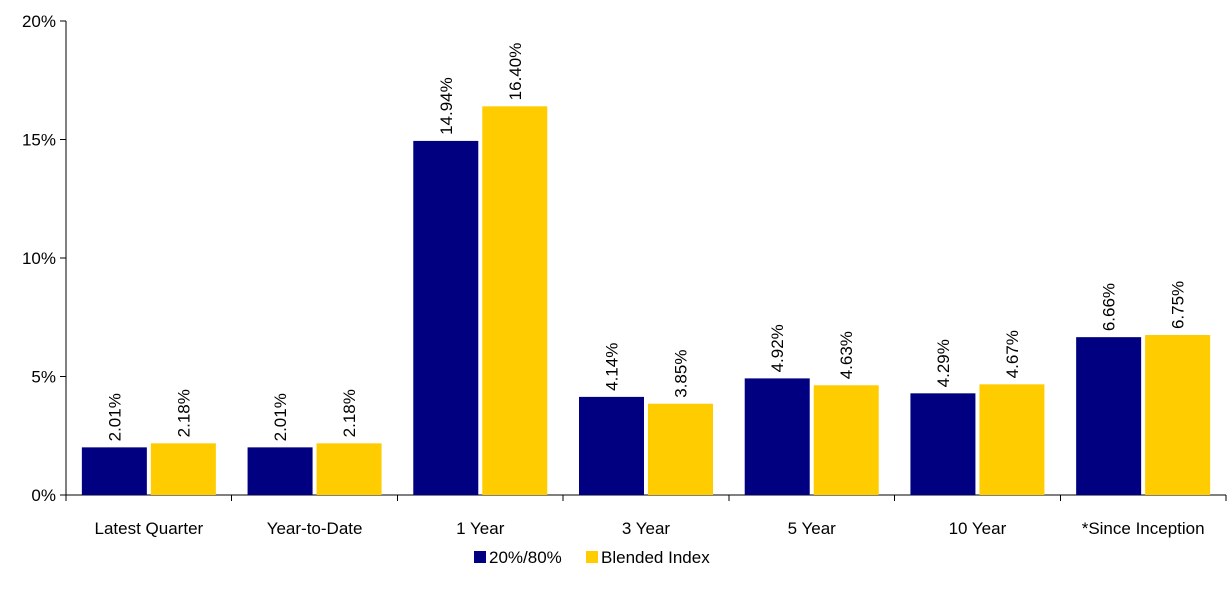  Describe the element at coordinates (1178, 305) in the screenshot. I see `bar-value-label: 6.75%` at that location.